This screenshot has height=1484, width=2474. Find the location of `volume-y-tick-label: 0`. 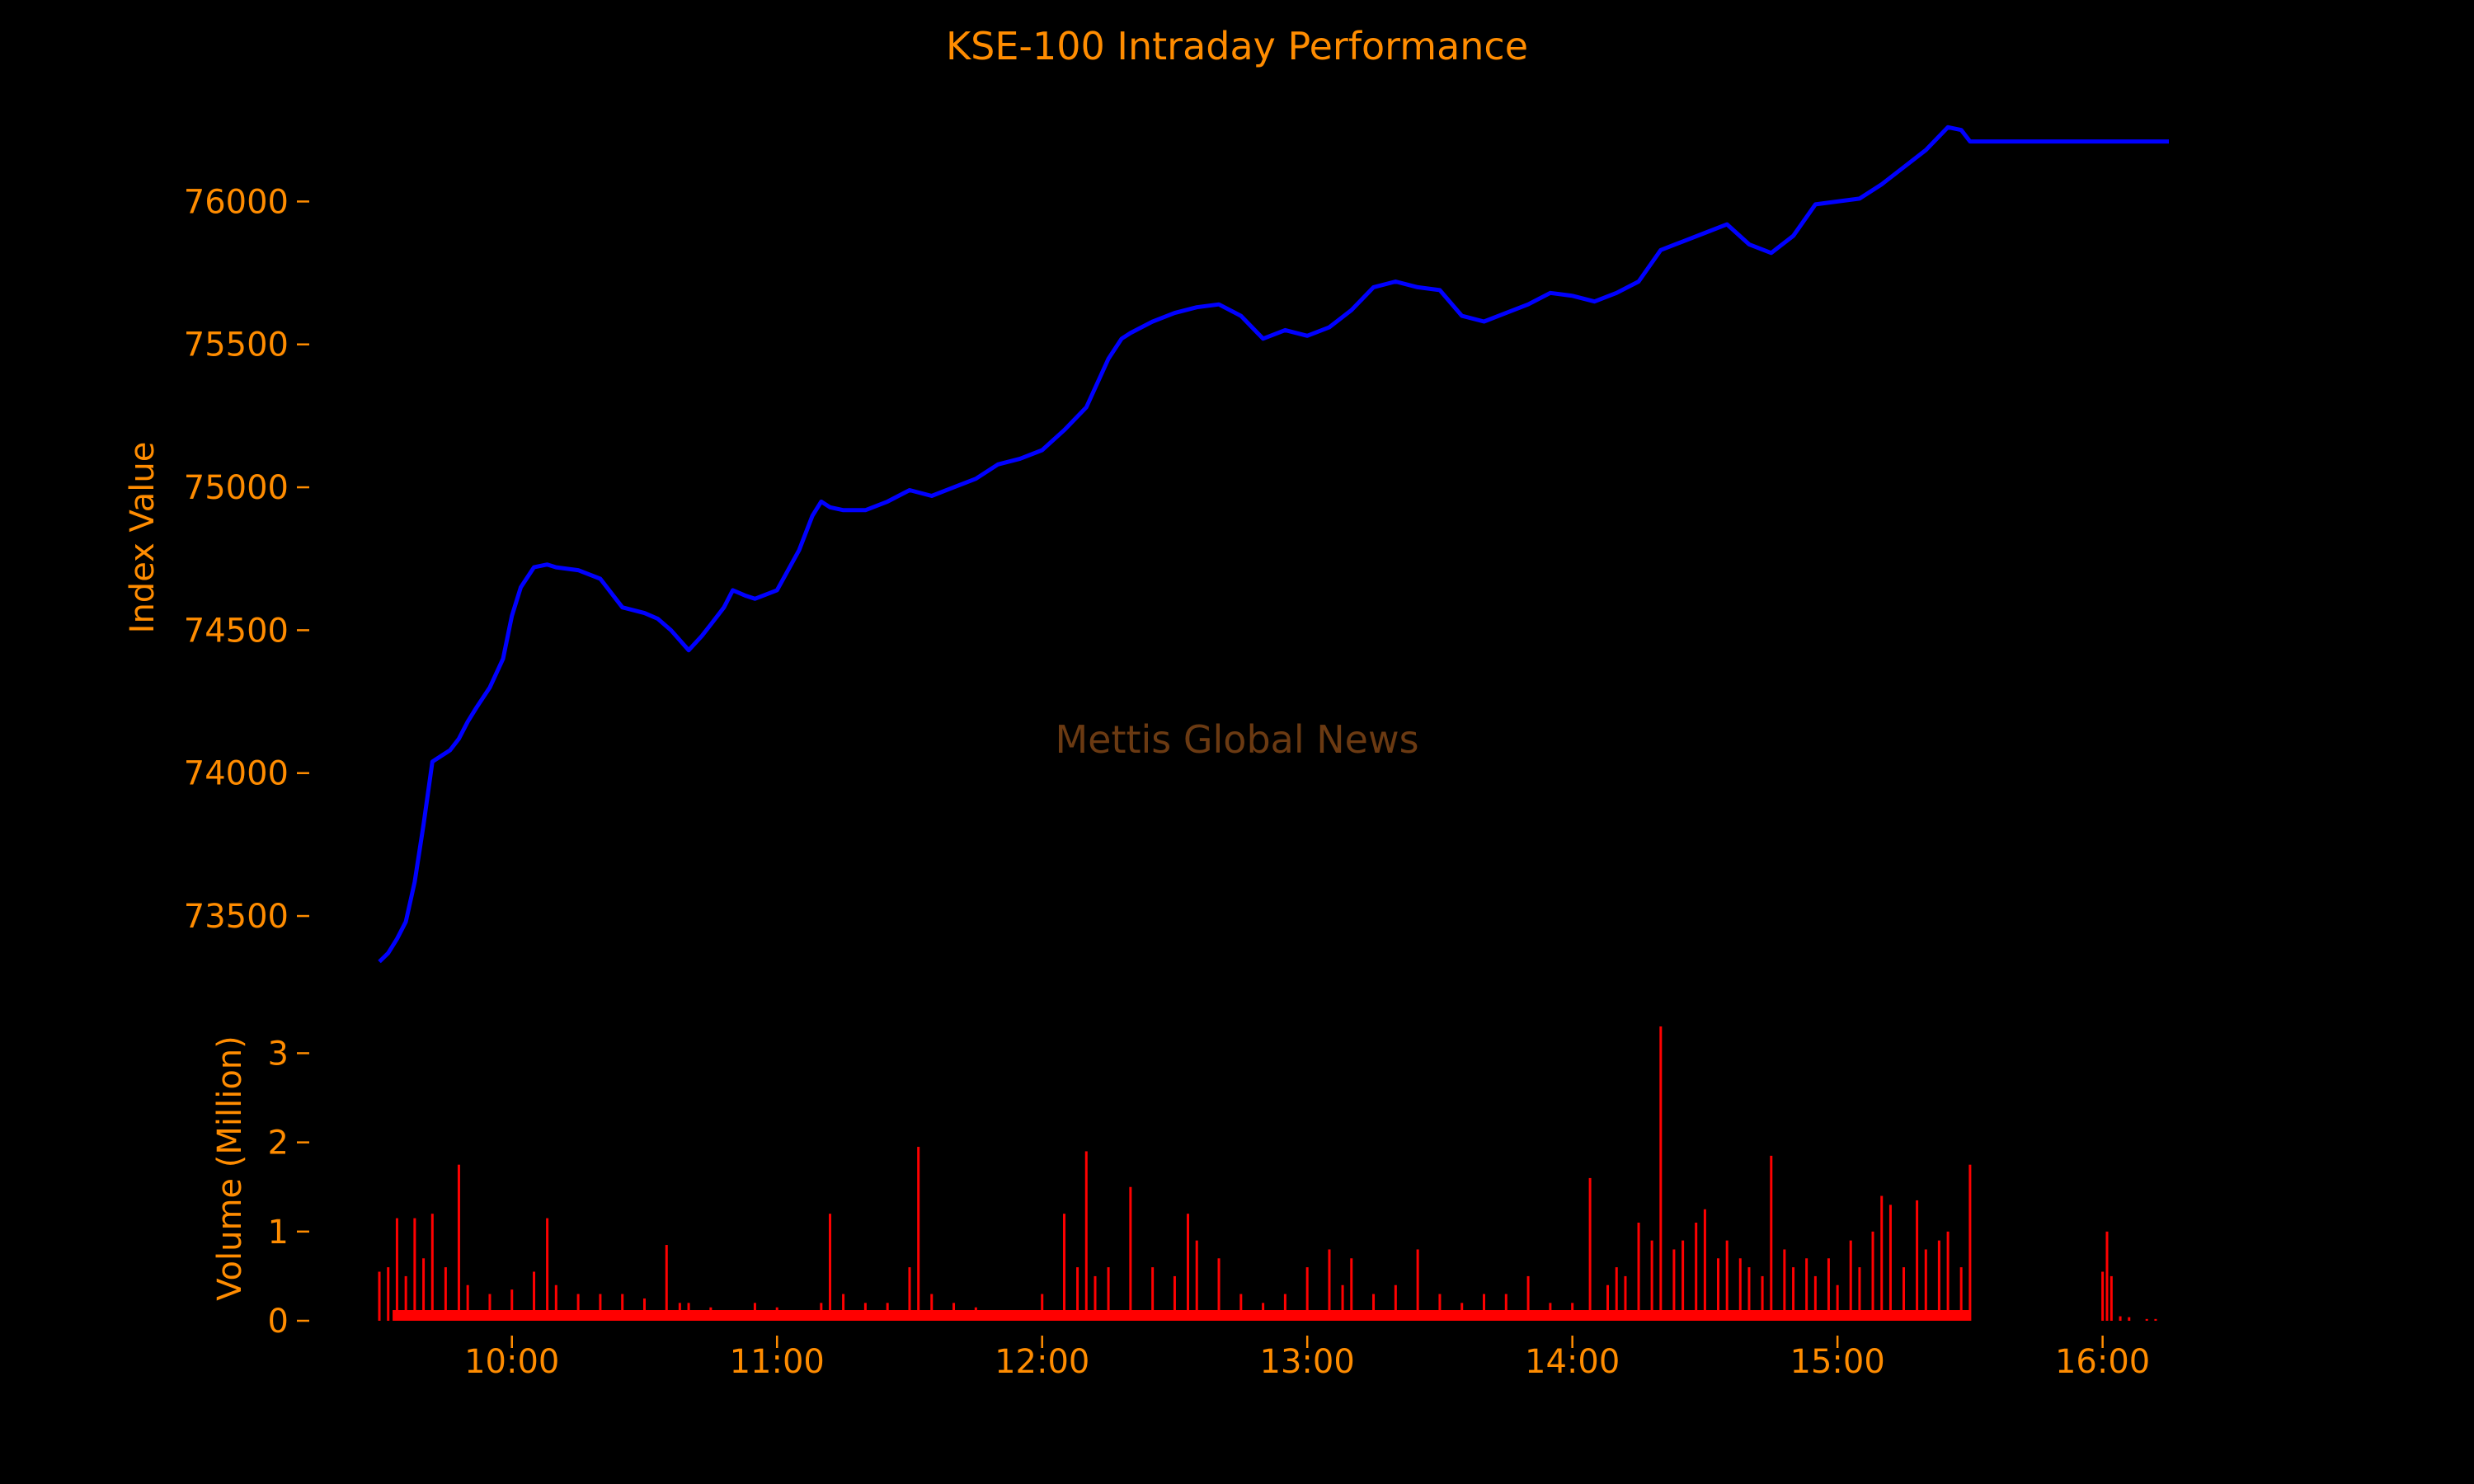

volume-y-tick-label: 0 is located at coordinates (278, 1322).